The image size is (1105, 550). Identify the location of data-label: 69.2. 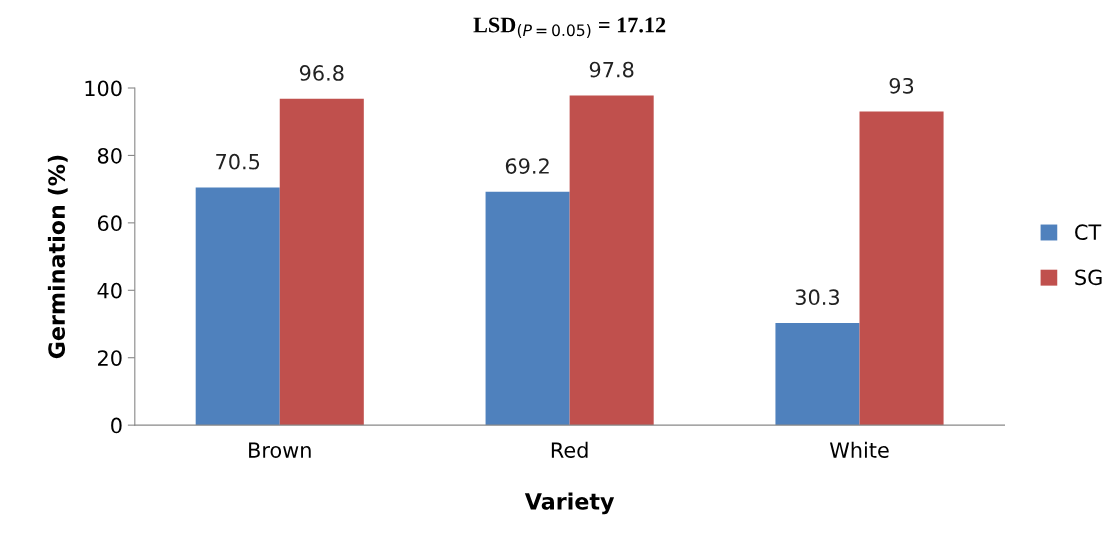
(527, 166).